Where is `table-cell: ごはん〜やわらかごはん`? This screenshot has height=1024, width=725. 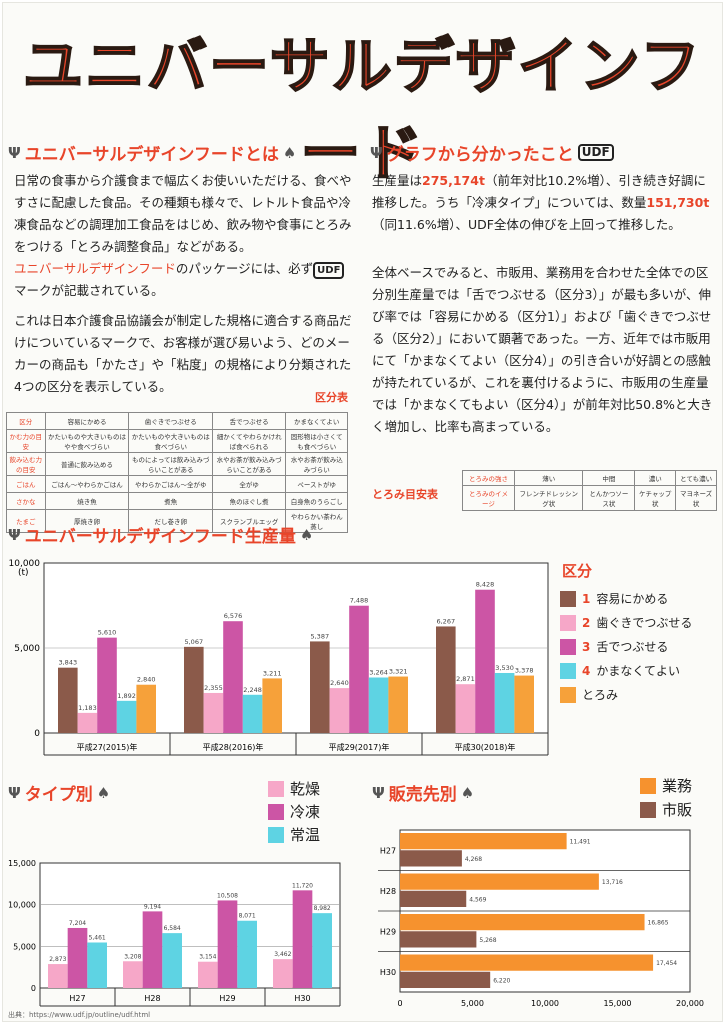
table-cell: ごはん〜やわらかごはん is located at coordinates (87, 484).